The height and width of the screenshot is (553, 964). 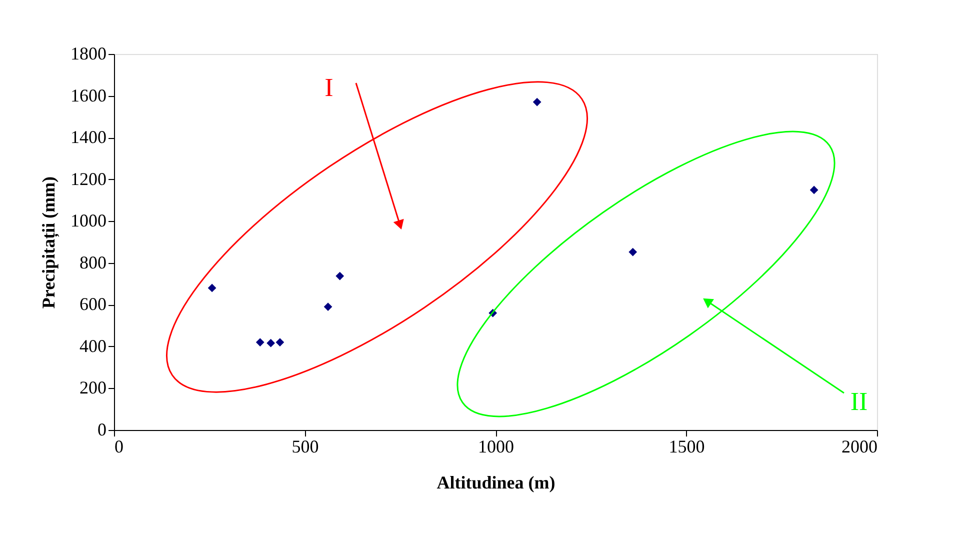 I want to click on y-tick-label: 1200, so click(x=88, y=178).